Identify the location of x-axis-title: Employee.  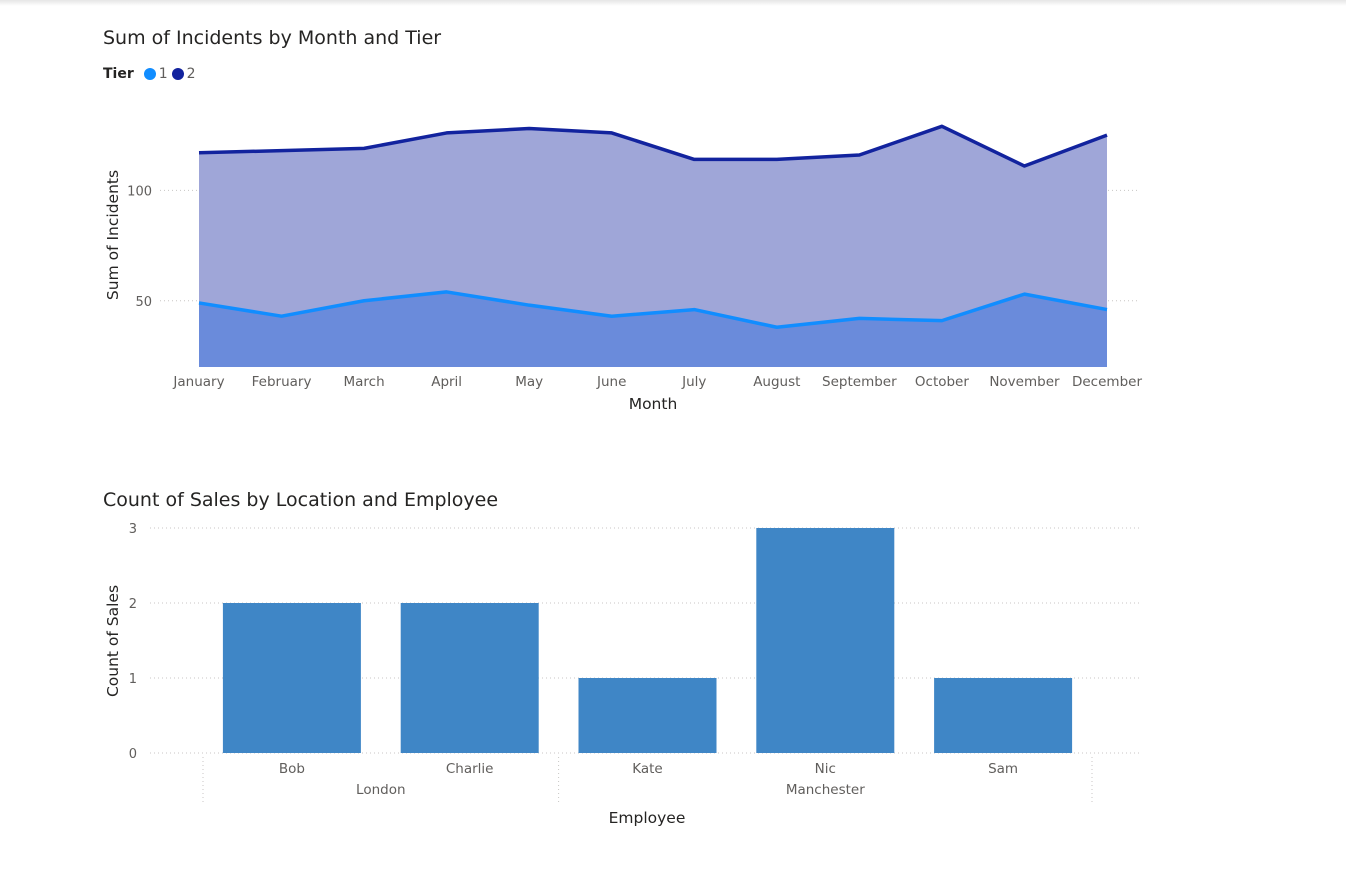
(647, 818).